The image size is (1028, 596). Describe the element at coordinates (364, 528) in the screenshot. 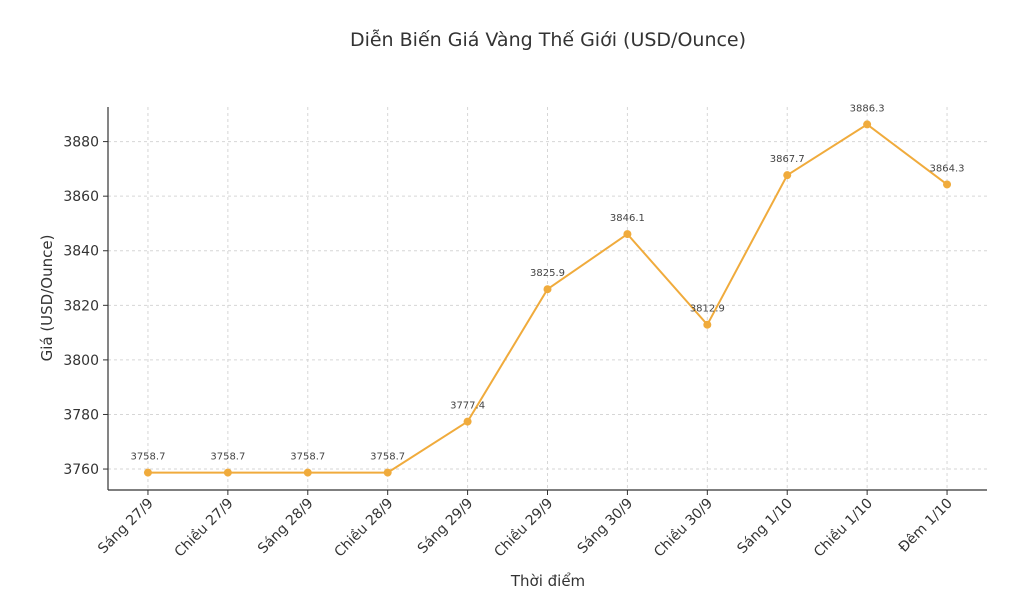

I see `x-tick-label: Chiều 28/9` at that location.